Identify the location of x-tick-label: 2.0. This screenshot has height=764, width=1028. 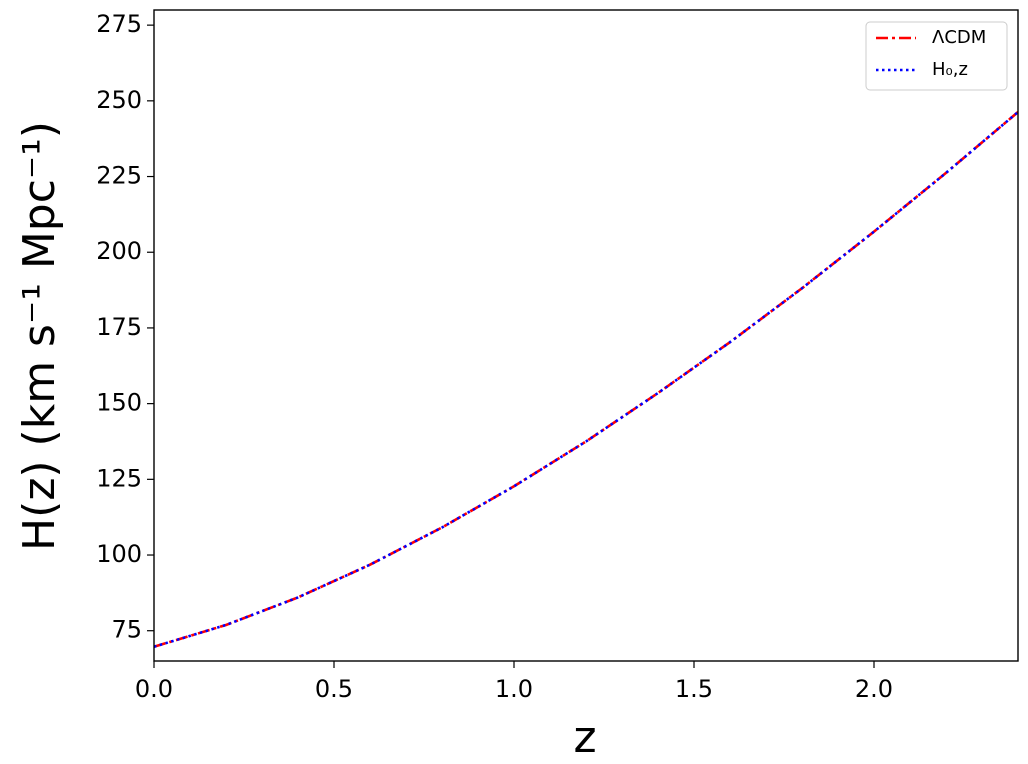
(874, 689).